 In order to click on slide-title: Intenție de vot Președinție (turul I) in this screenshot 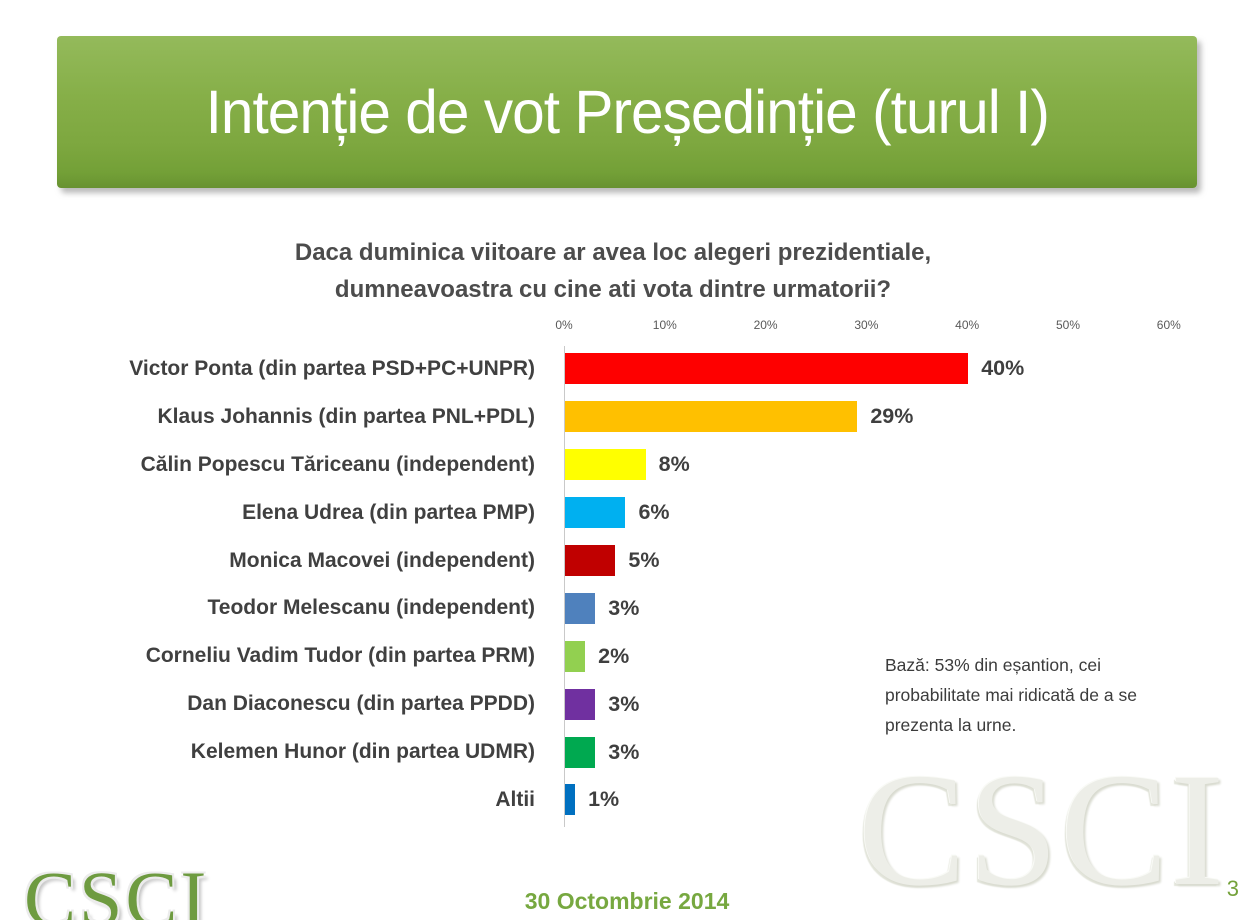, I will do `click(627, 112)`.